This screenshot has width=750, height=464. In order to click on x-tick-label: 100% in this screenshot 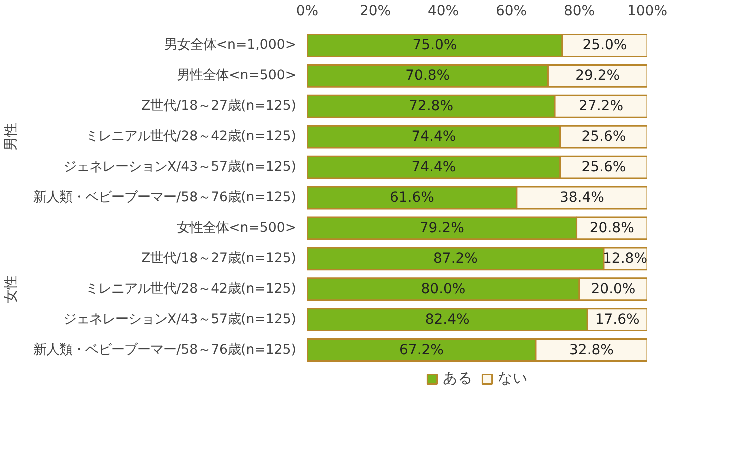, I will do `click(647, 12)`.